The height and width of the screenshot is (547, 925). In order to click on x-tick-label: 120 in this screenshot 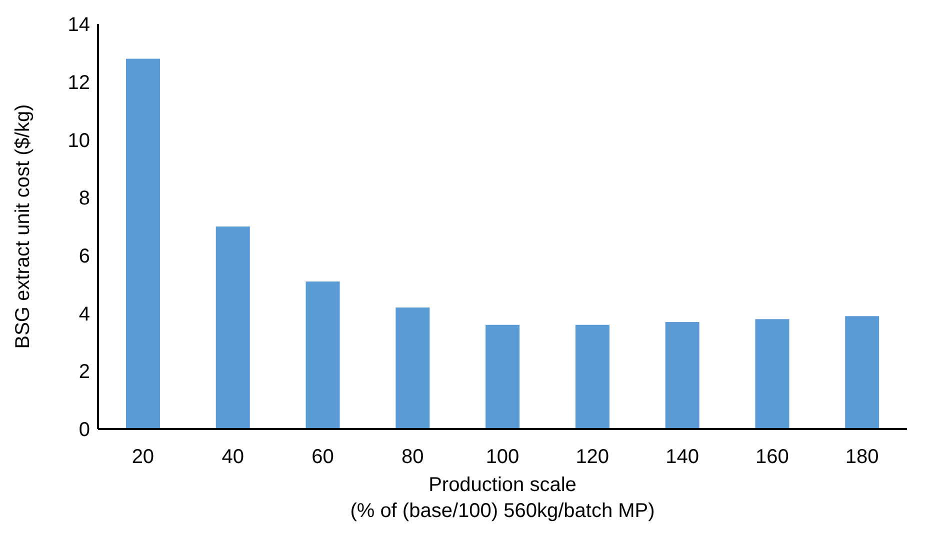, I will do `click(593, 457)`.